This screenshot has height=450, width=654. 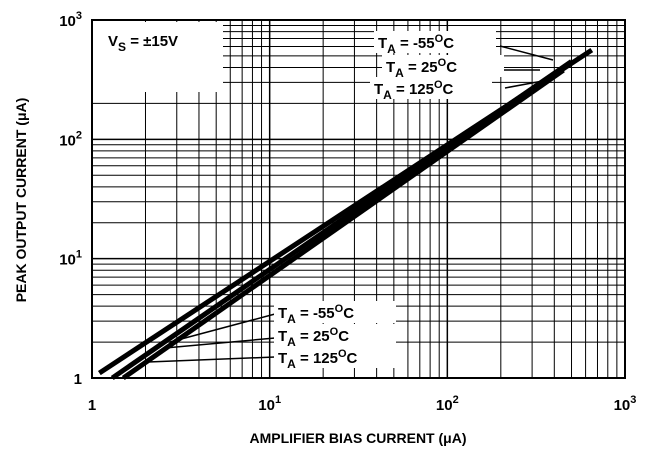 What do you see at coordinates (21, 200) in the screenshot?
I see `y-axis-label: PEAK OUTPUT CURRENT (μA)` at bounding box center [21, 200].